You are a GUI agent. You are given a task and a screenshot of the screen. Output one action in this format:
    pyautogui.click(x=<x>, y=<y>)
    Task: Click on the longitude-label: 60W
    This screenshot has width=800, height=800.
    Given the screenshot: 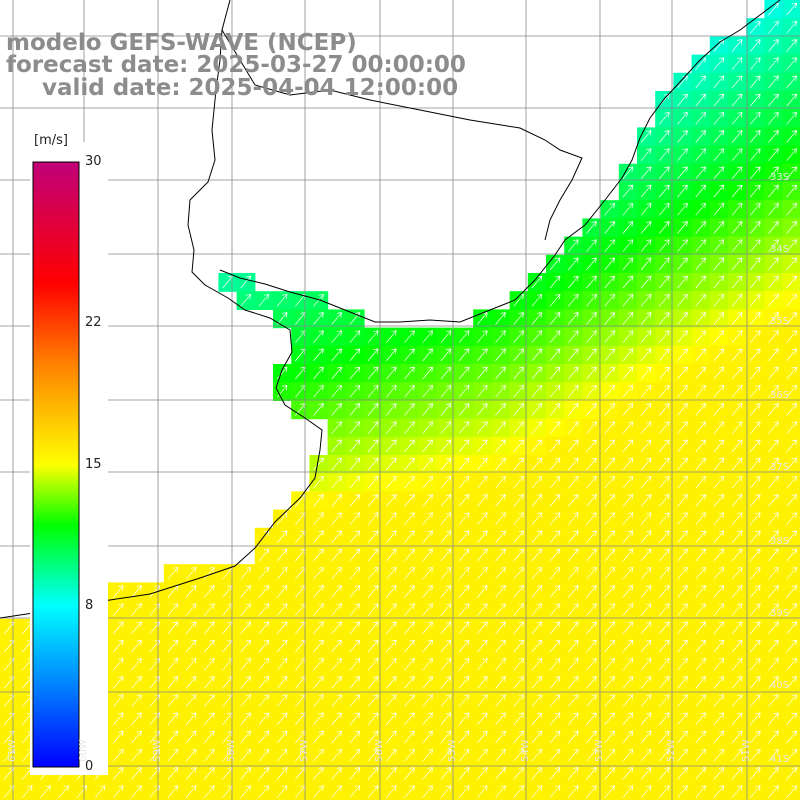 What is the action you would take?
    pyautogui.click(x=83, y=750)
    